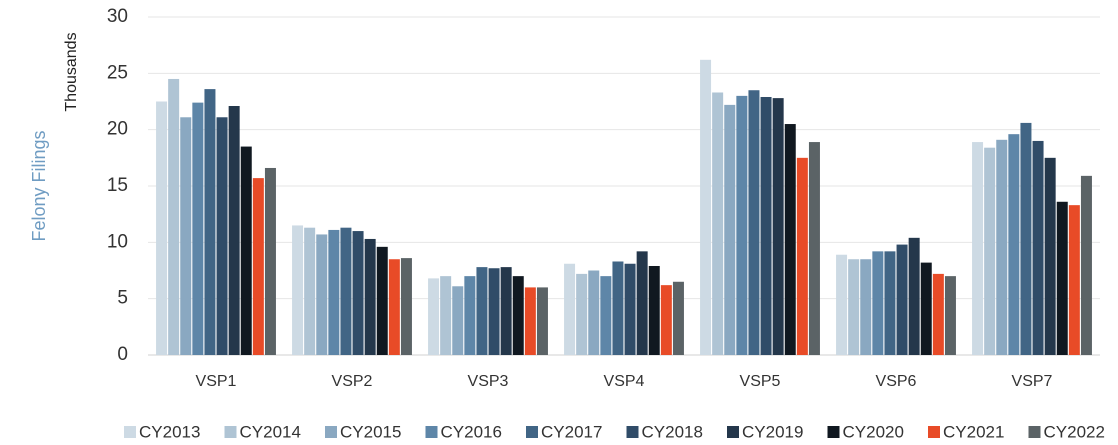 The height and width of the screenshot is (445, 1118). What do you see at coordinates (1032, 381) in the screenshot?
I see `x-tick-label: VSP7` at bounding box center [1032, 381].